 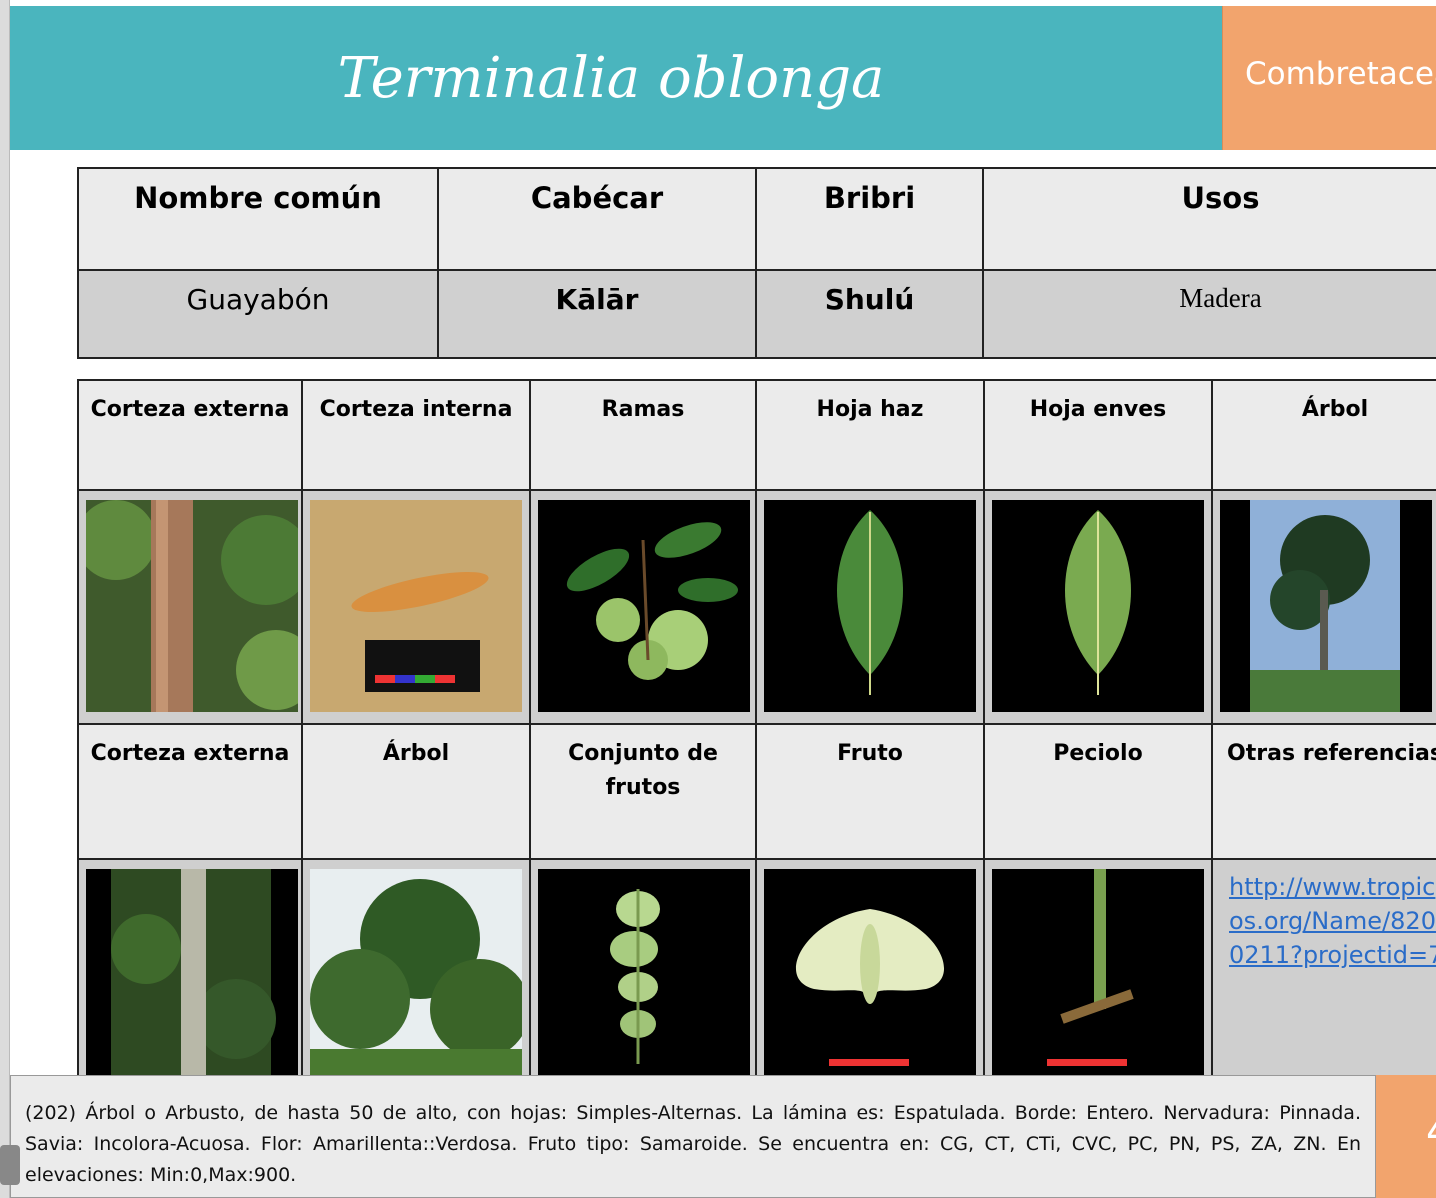 What do you see at coordinates (869, 314) in the screenshot?
I see `value-cell: Shulú` at bounding box center [869, 314].